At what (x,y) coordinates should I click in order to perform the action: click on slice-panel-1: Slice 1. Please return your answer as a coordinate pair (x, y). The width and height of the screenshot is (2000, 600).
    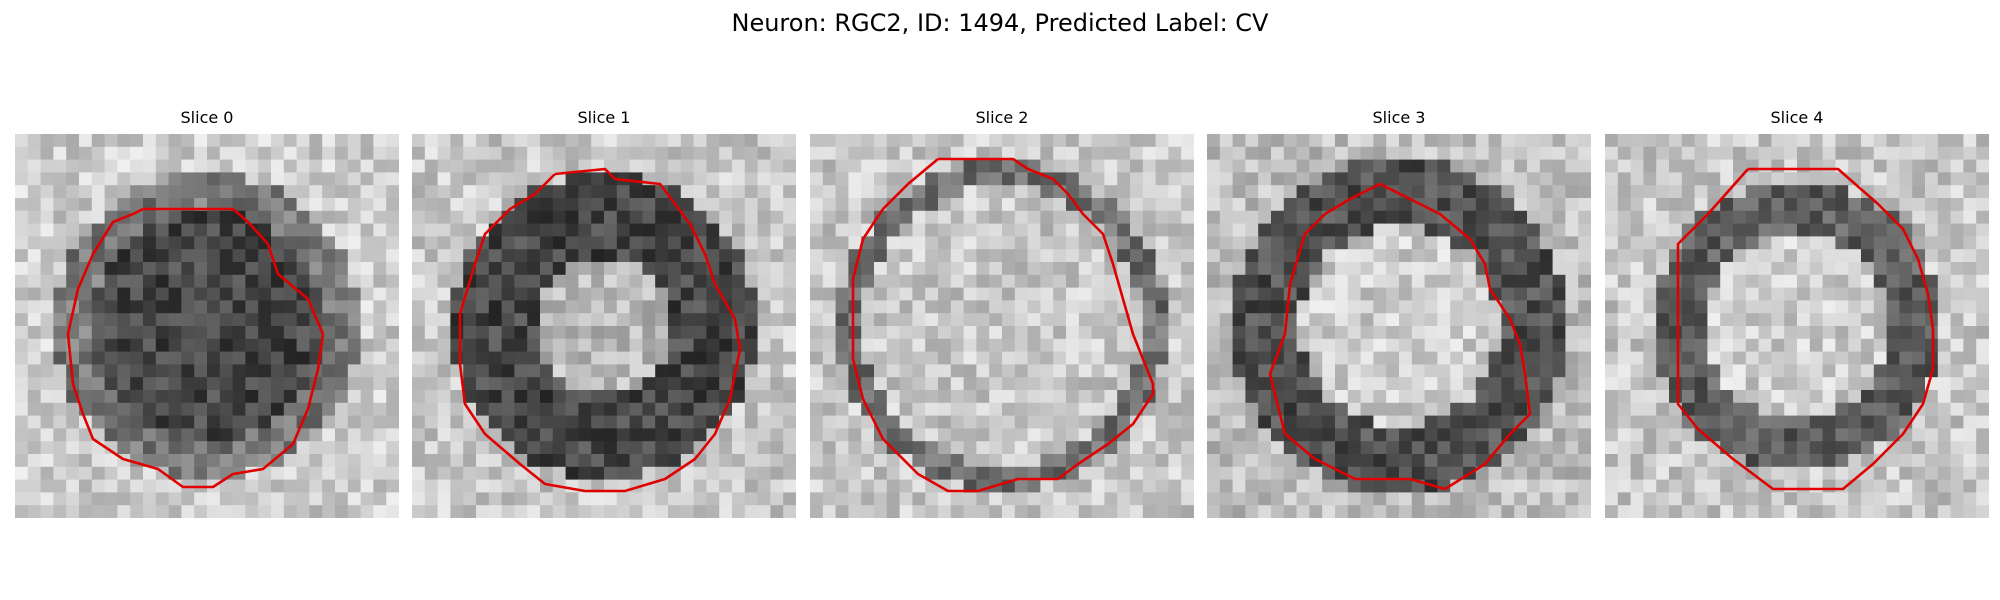
    Looking at the image, I should click on (604, 313).